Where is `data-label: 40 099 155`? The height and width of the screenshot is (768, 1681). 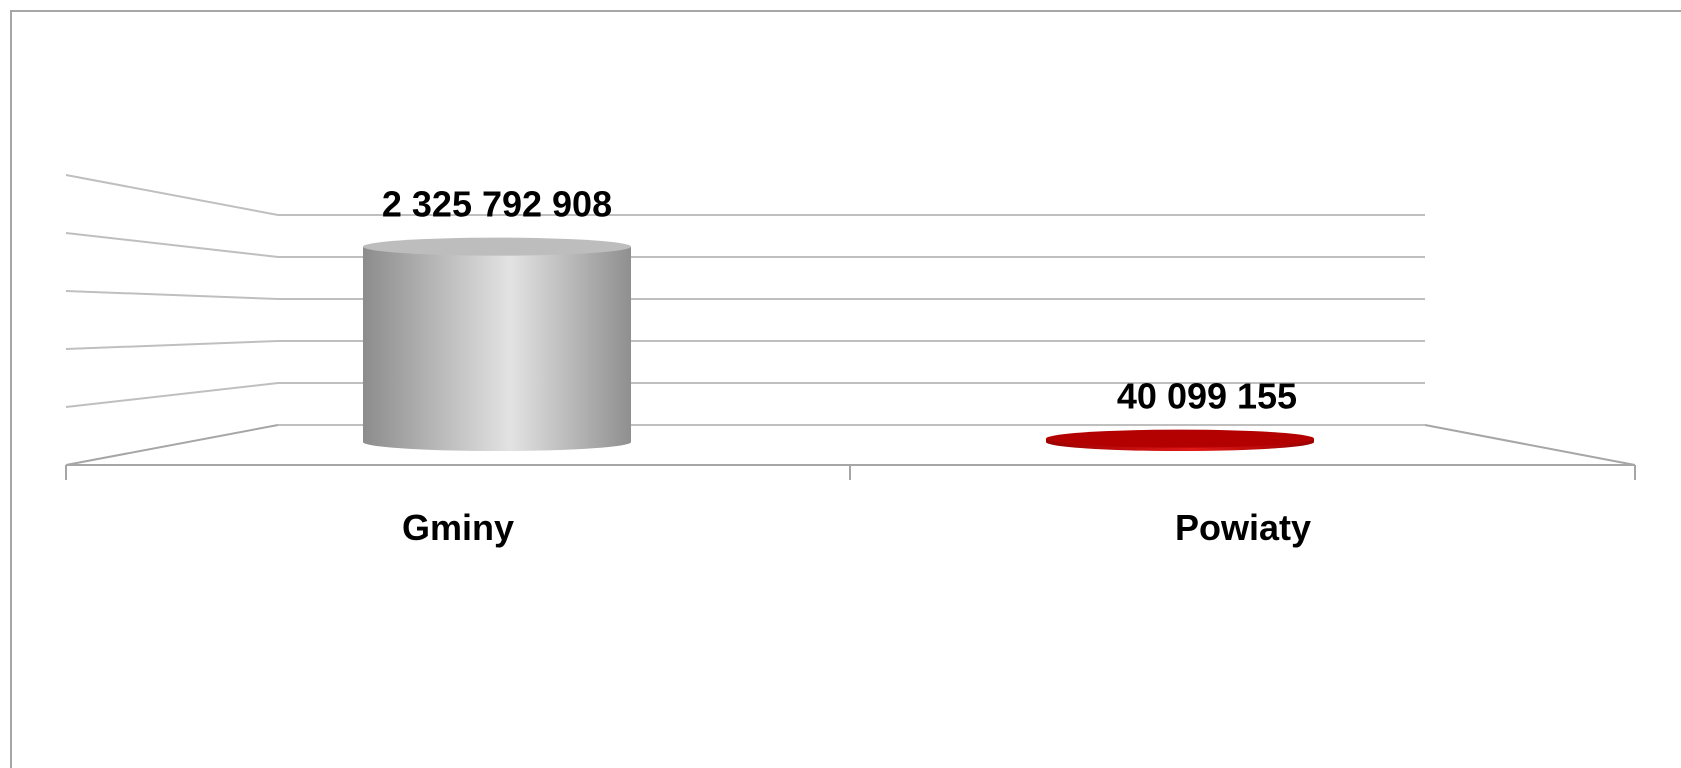
data-label: 40 099 155 is located at coordinates (1207, 396).